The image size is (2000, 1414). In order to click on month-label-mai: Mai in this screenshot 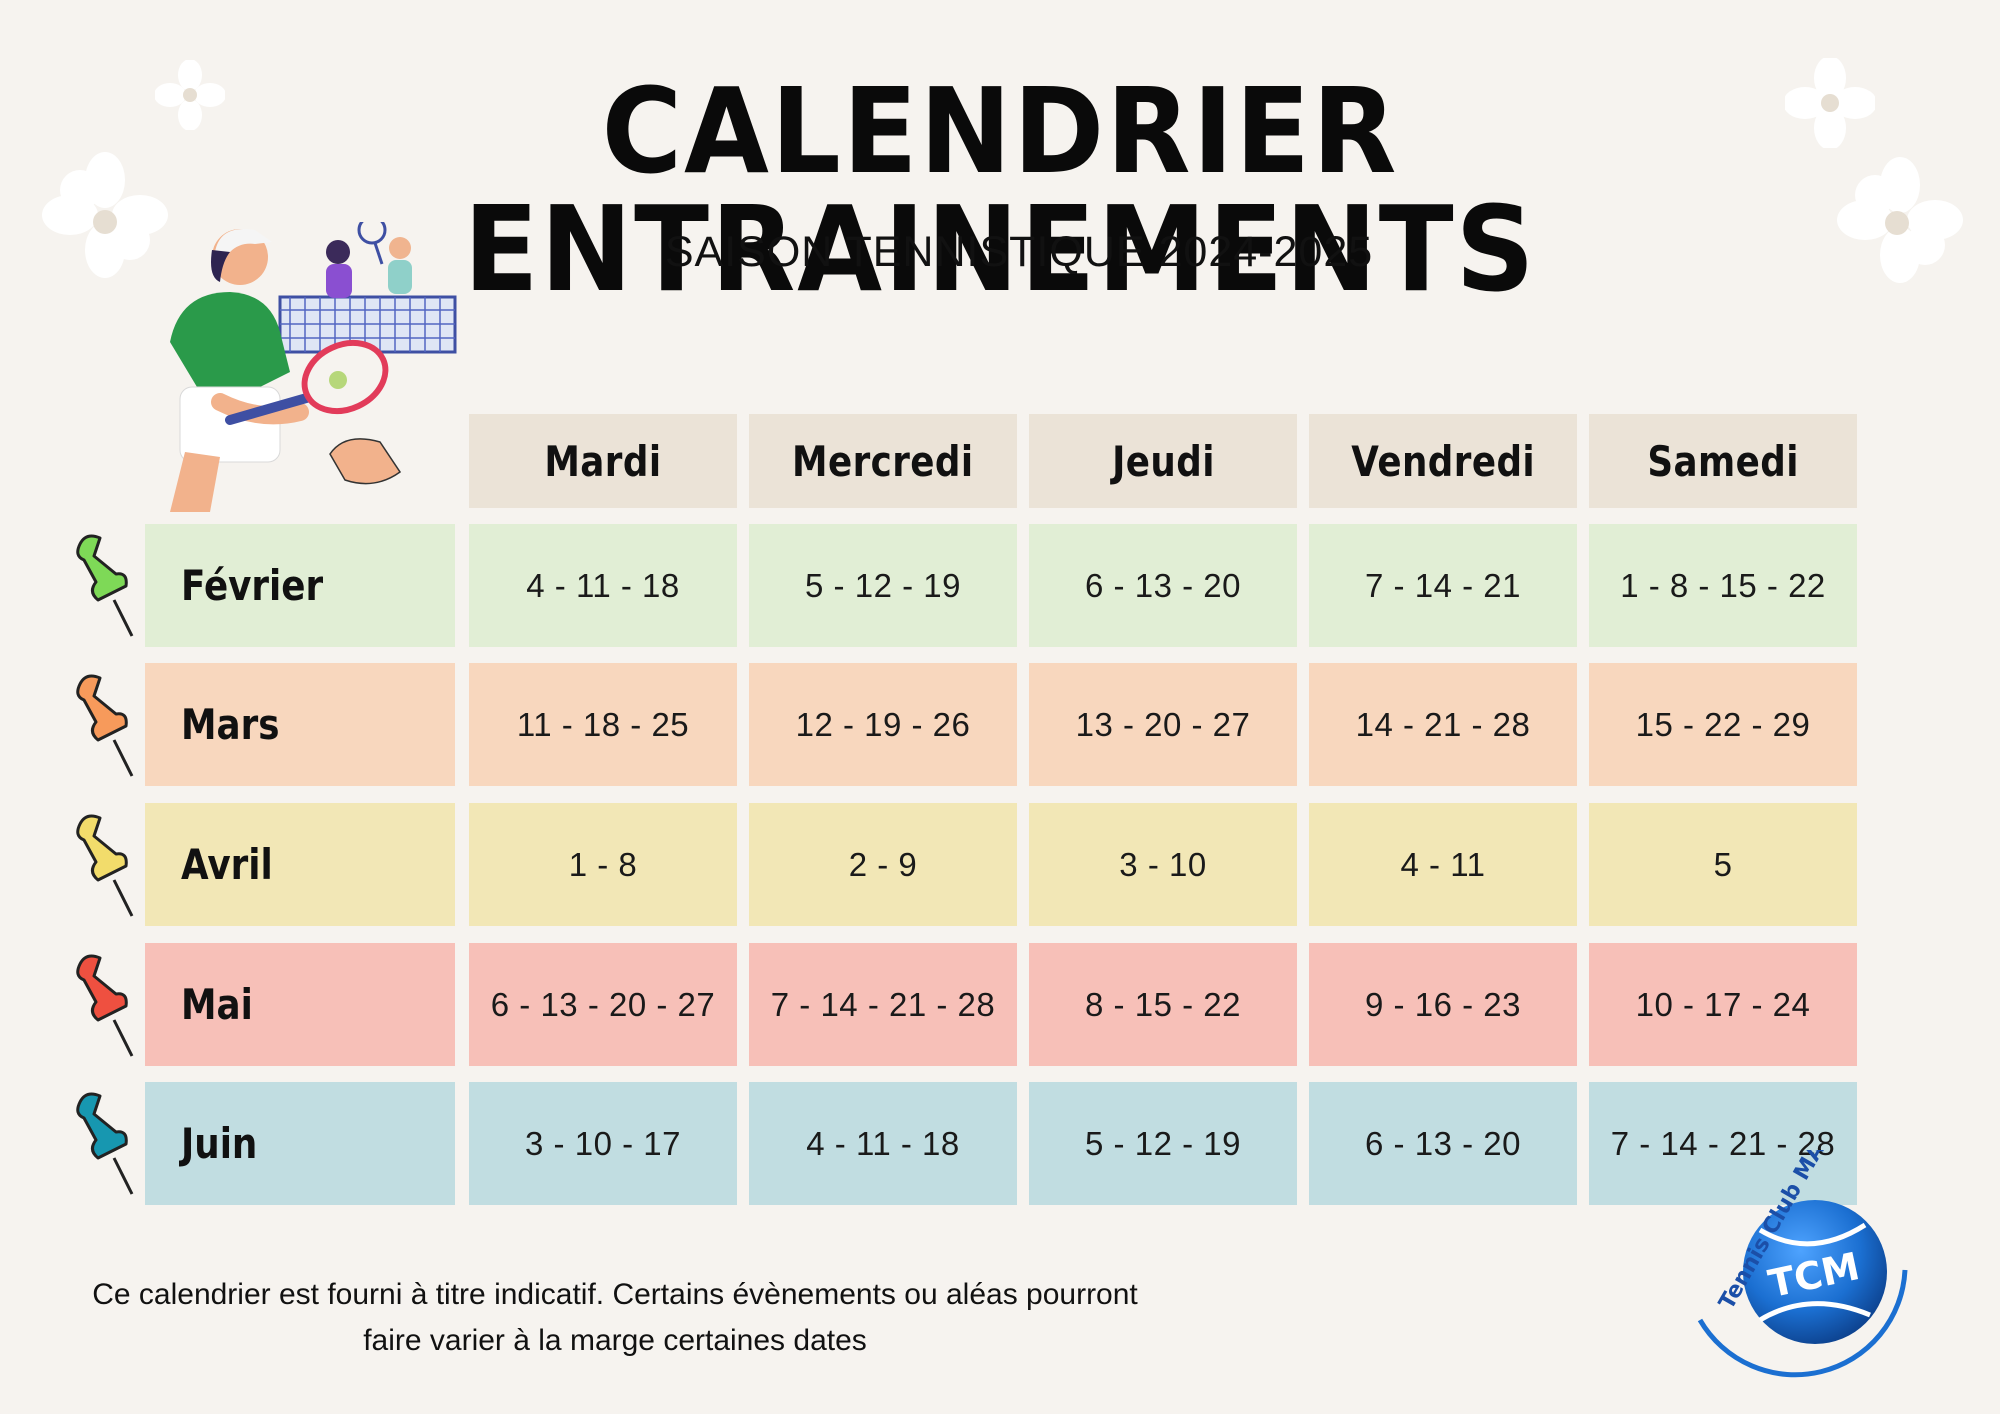, I will do `click(300, 1004)`.